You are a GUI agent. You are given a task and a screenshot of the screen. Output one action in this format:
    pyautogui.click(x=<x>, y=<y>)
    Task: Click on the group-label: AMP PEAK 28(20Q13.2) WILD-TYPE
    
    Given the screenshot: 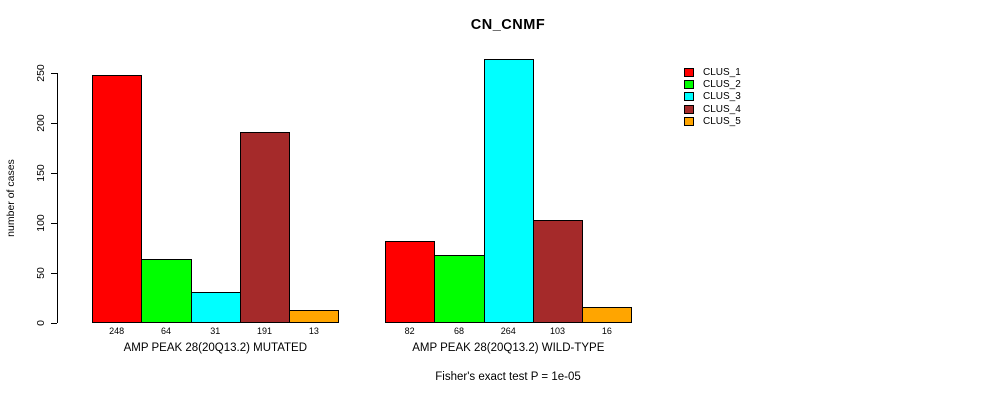 What is the action you would take?
    pyautogui.click(x=508, y=348)
    